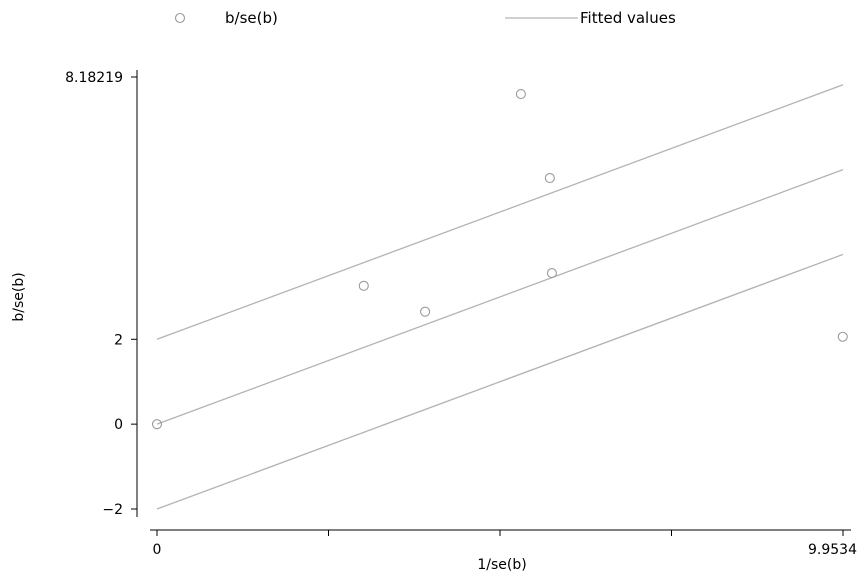 Image resolution: width=859 pixels, height=575 pixels. I want to click on y-tick-label: −2, so click(112, 510).